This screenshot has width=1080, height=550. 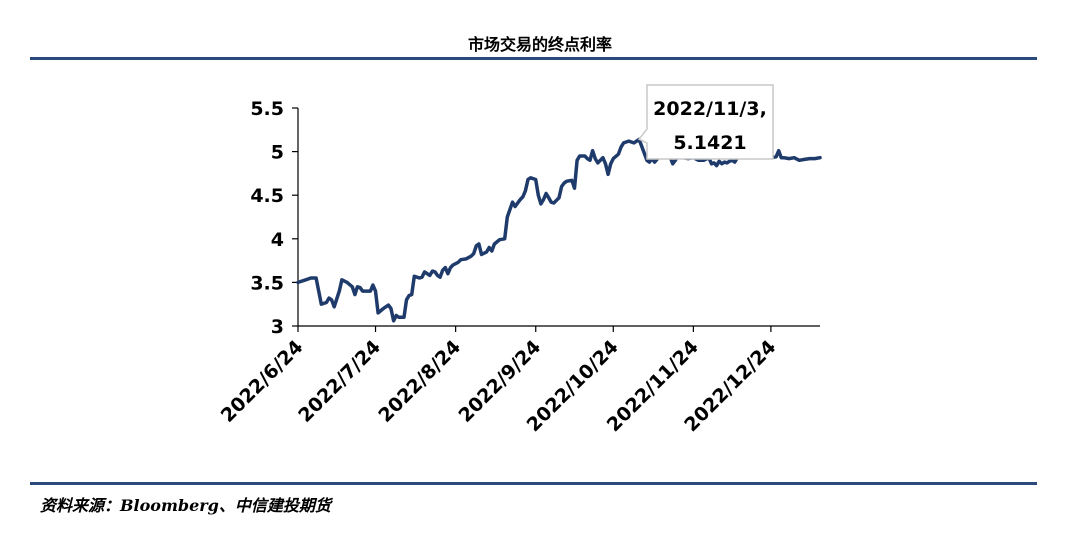 I want to click on top-divider, so click(x=533, y=58).